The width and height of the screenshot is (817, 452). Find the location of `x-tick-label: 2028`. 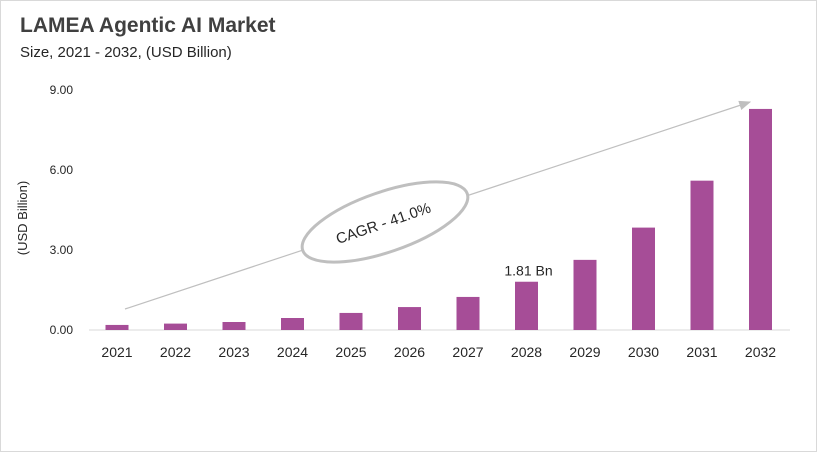

x-tick-label: 2028 is located at coordinates (526, 352).